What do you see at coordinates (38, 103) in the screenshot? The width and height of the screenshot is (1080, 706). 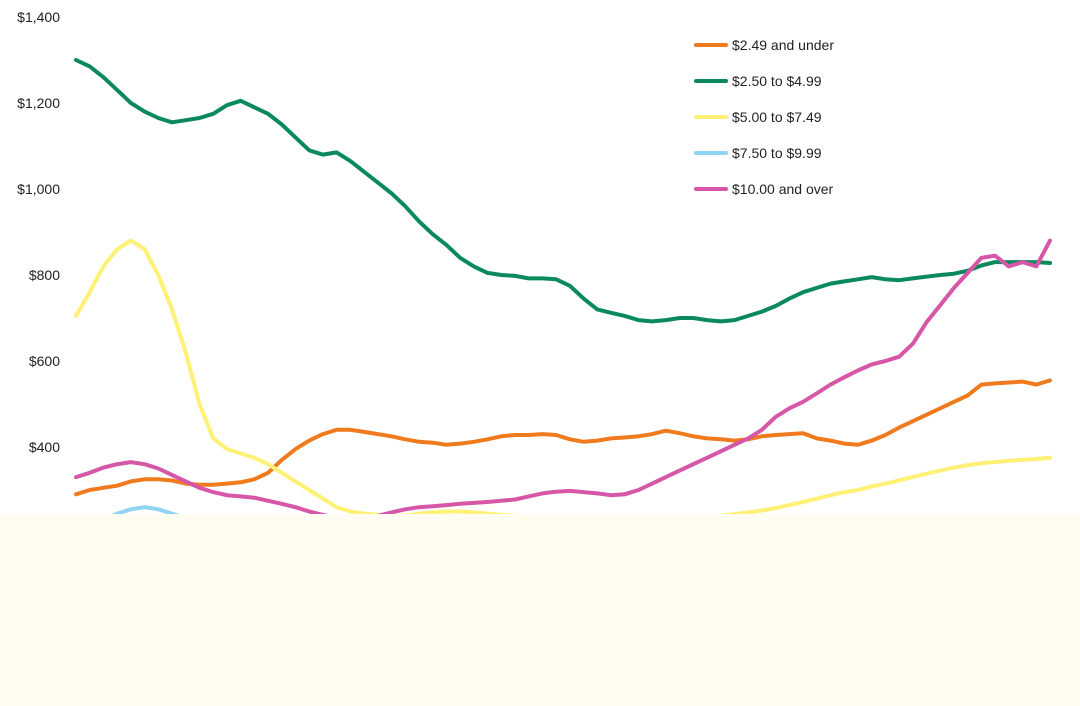 I see `y-tick-label: $1,200` at bounding box center [38, 103].